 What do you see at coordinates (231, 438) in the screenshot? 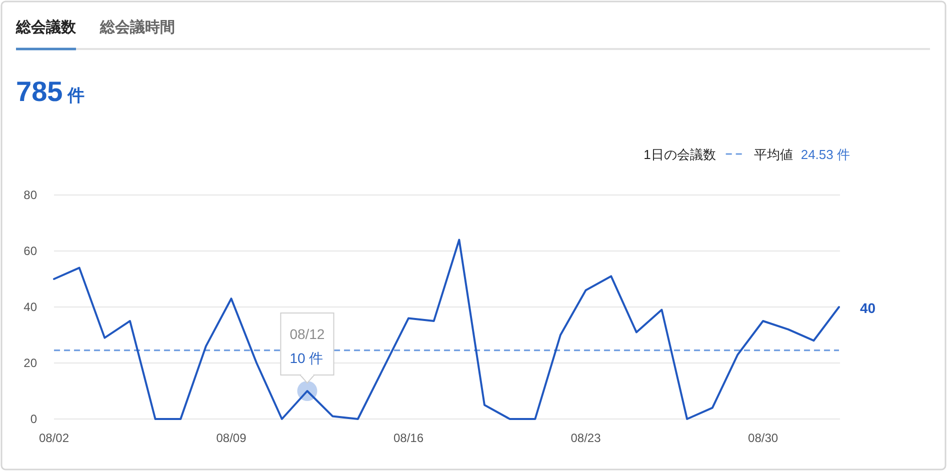
I see `x-tick-label: 08/09` at bounding box center [231, 438].